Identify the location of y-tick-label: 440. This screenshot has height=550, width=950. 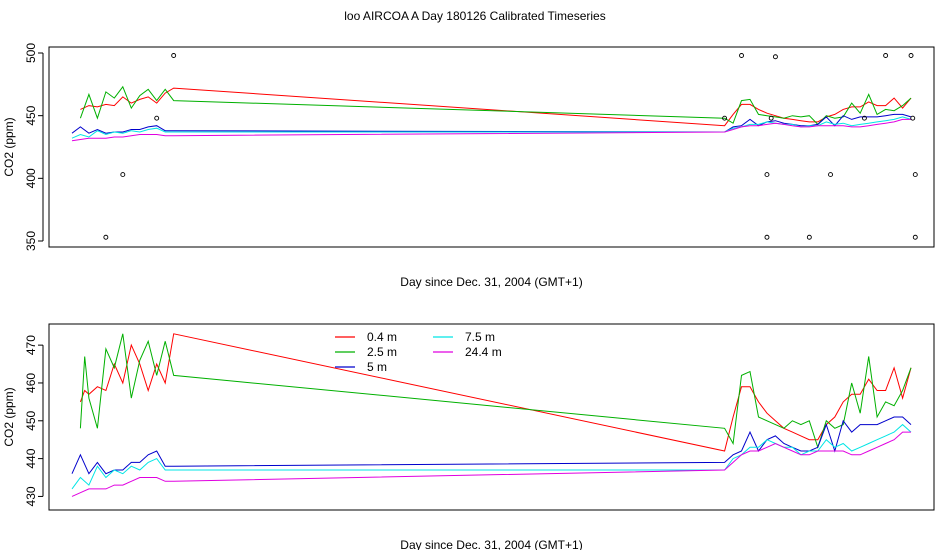
(31, 458).